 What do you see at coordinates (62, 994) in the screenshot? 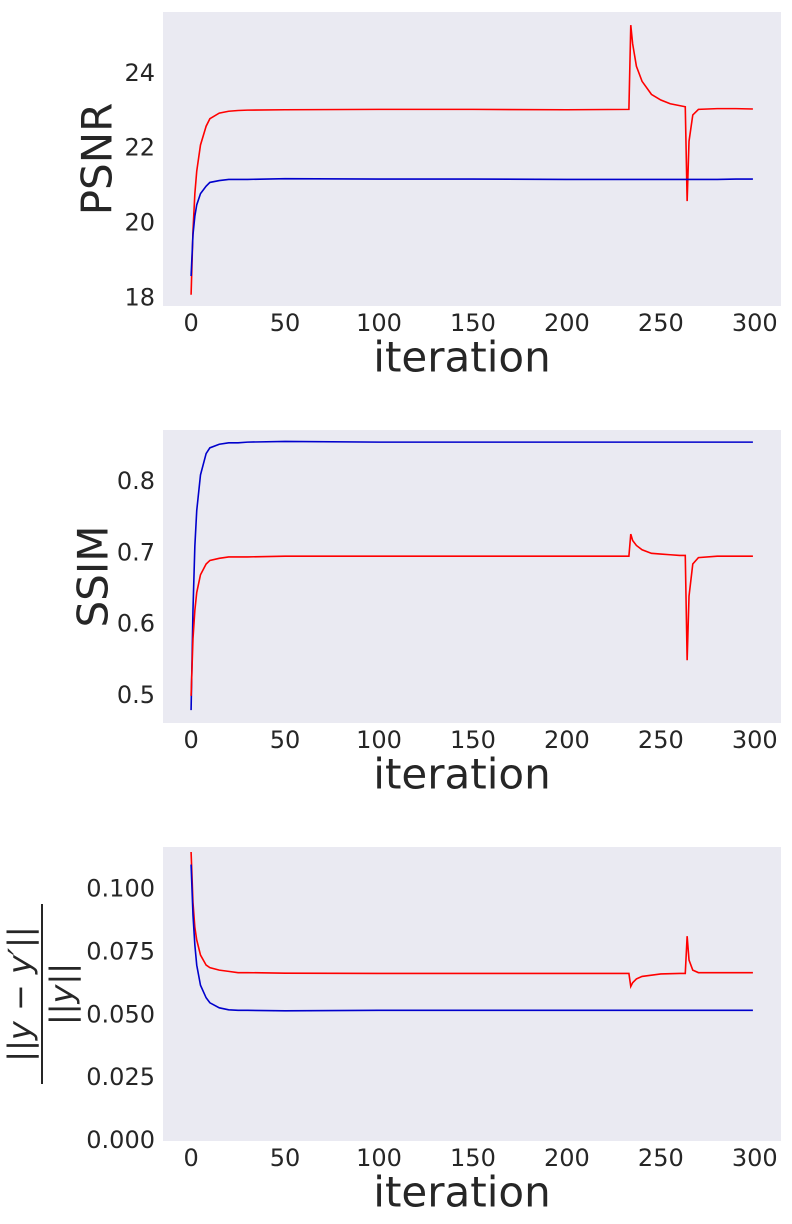
I see `y-label-denominator: ||y||` at bounding box center [62, 994].